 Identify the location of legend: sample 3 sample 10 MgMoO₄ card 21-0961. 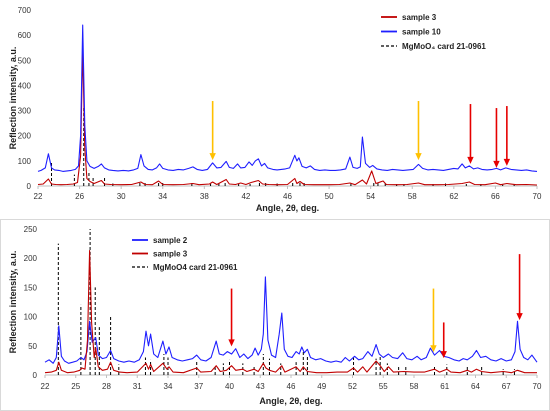
(433, 32).